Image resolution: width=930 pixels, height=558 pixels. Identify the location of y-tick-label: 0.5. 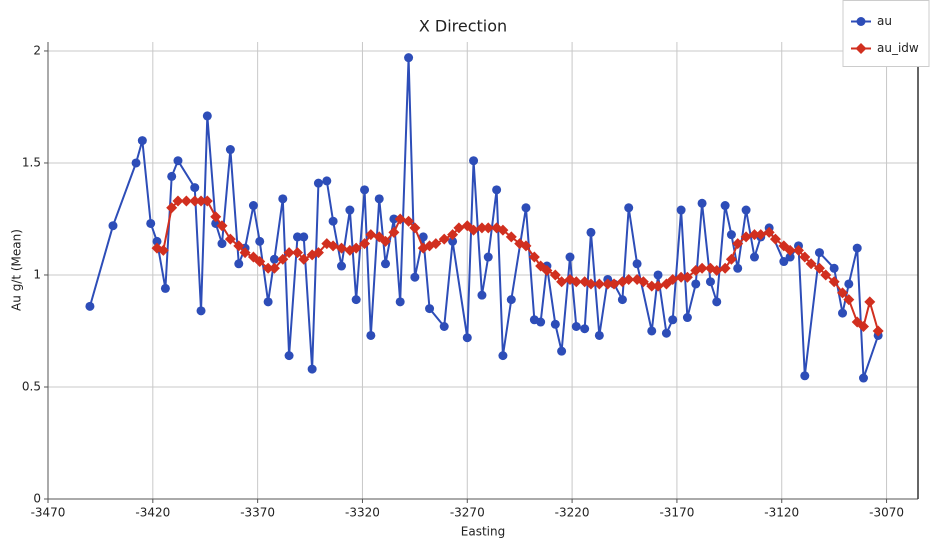
(31, 386).